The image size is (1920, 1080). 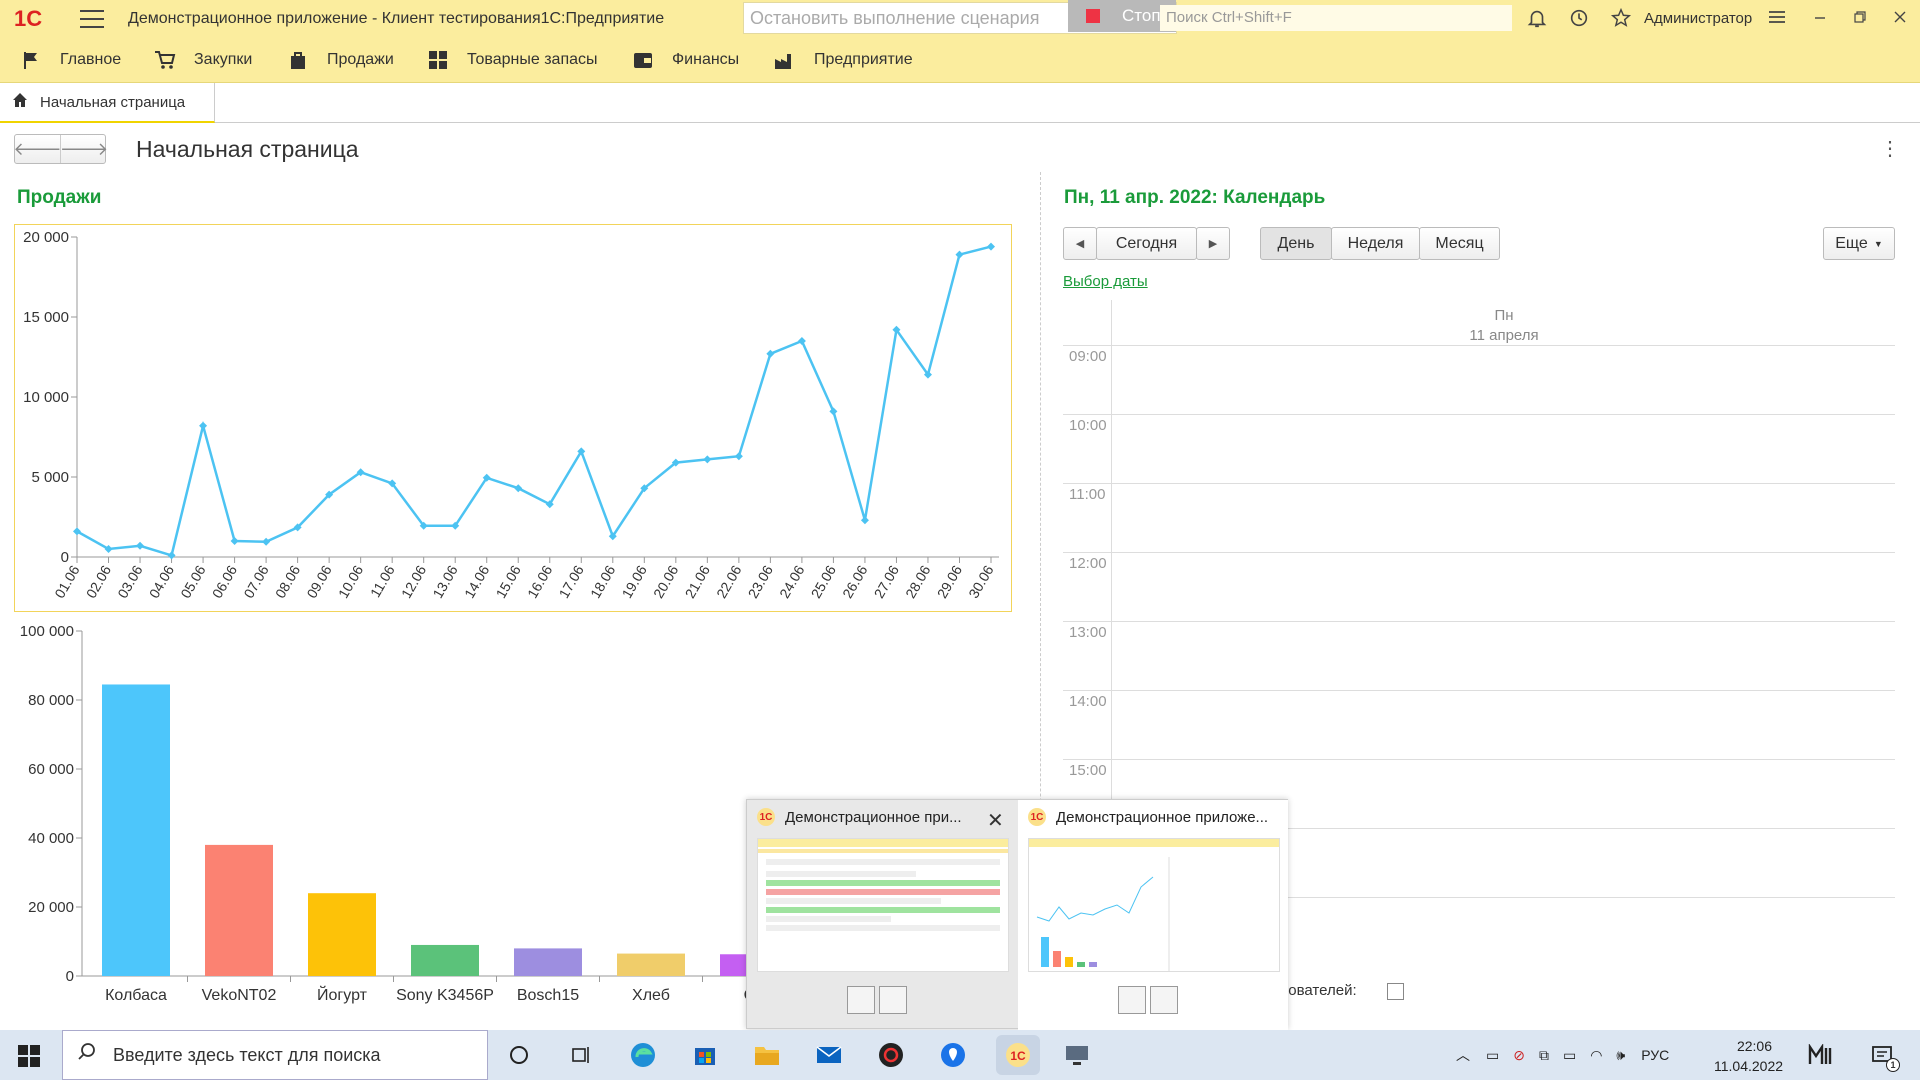 What do you see at coordinates (791, 581) in the screenshot?
I see `x-tick-label: 24.06` at bounding box center [791, 581].